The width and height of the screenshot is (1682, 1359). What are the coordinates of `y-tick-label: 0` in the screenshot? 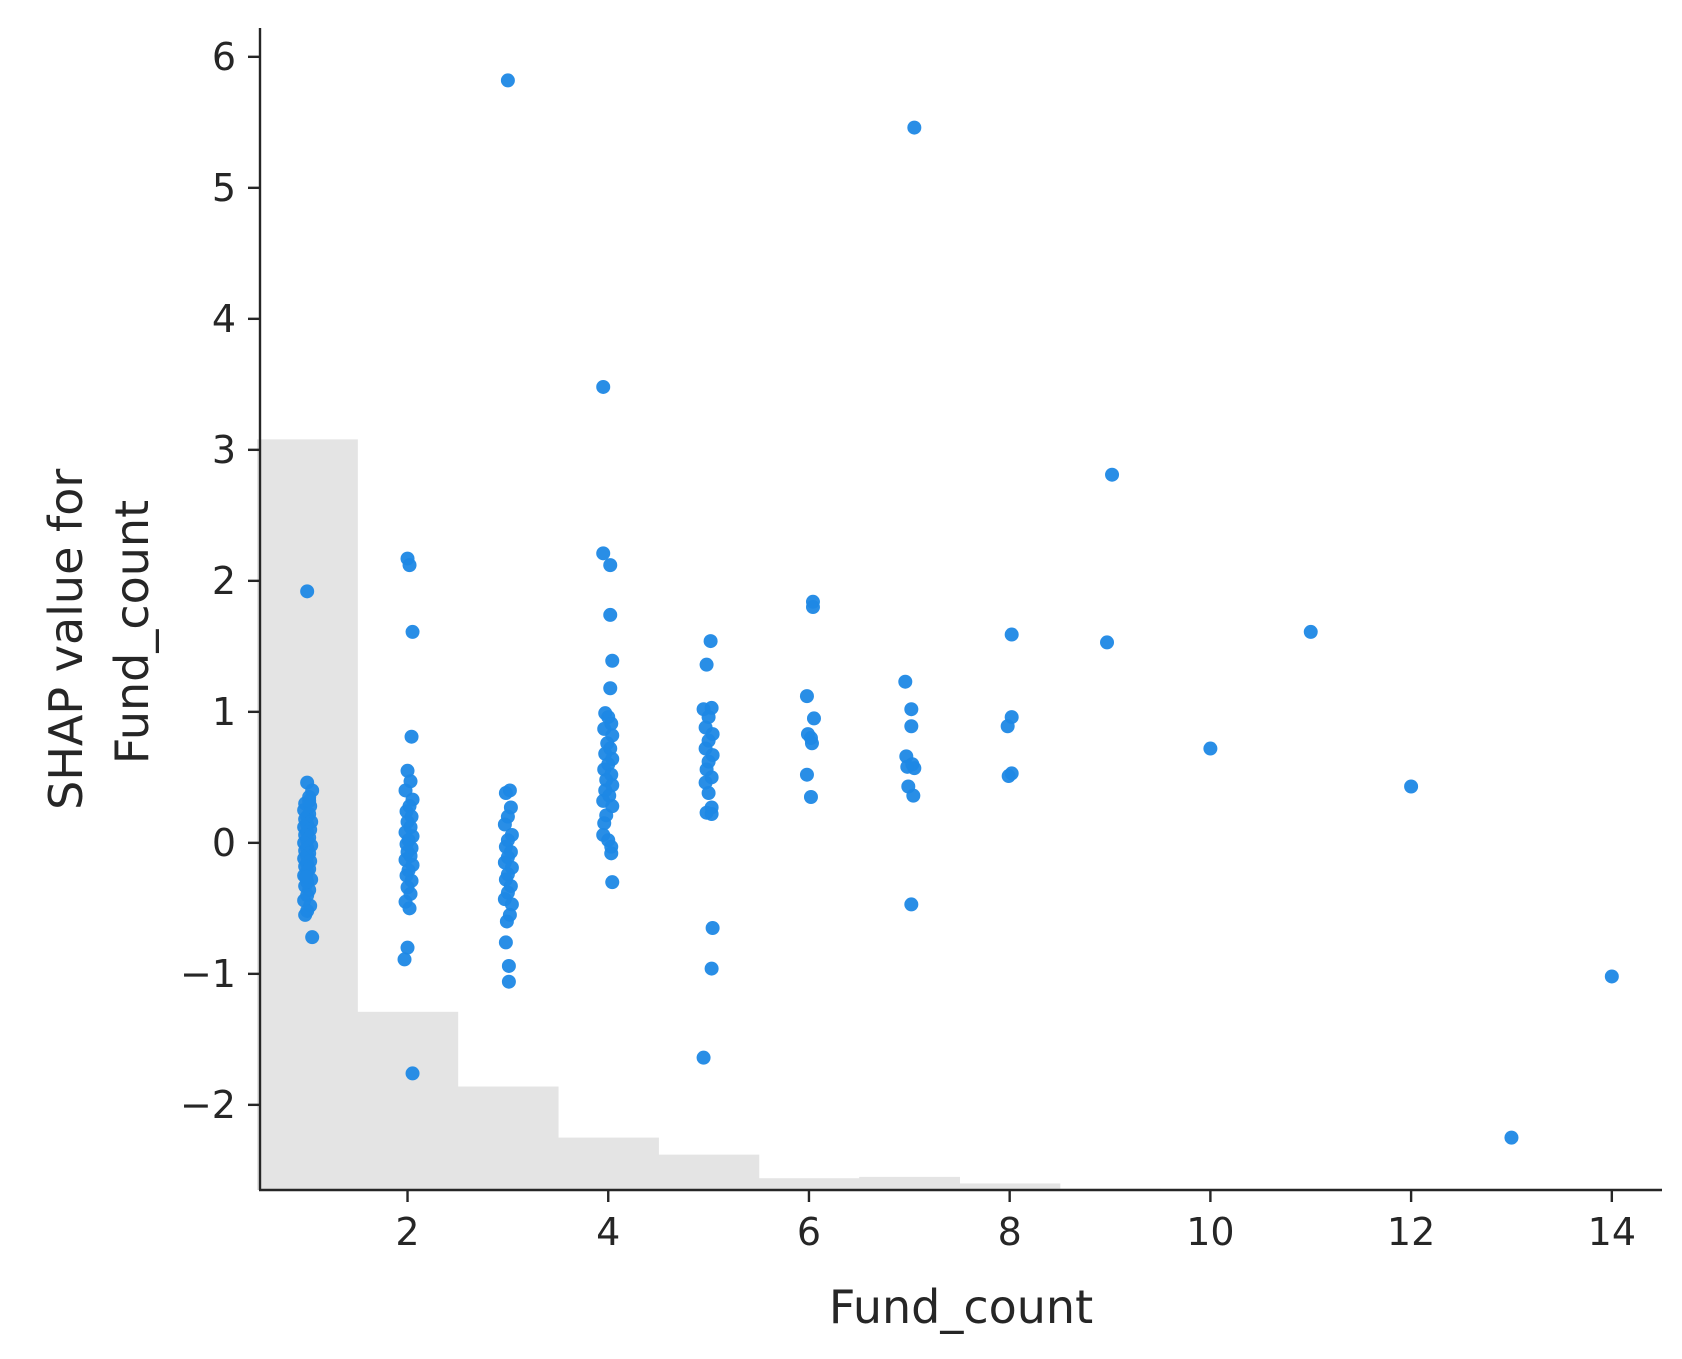 It's located at (224, 843).